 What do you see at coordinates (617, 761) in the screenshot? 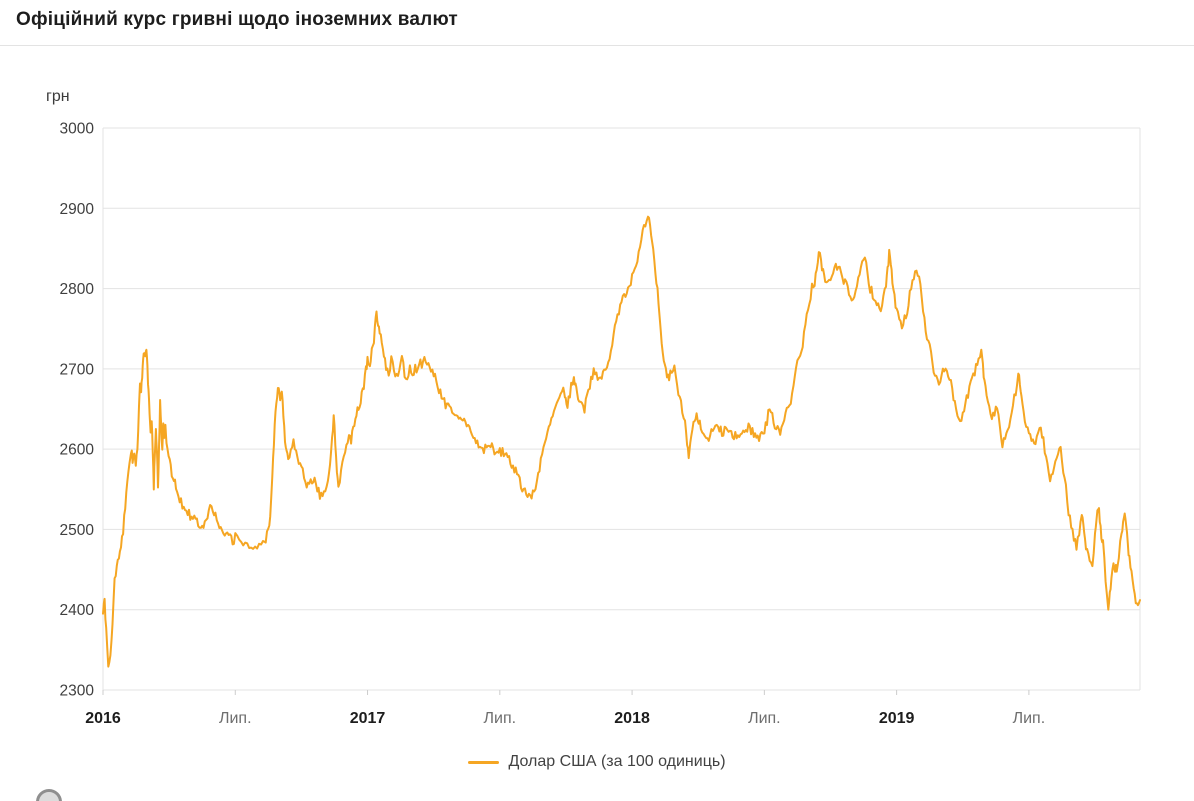
I see `legend-label: Долар США (за 100 одиниць)` at bounding box center [617, 761].